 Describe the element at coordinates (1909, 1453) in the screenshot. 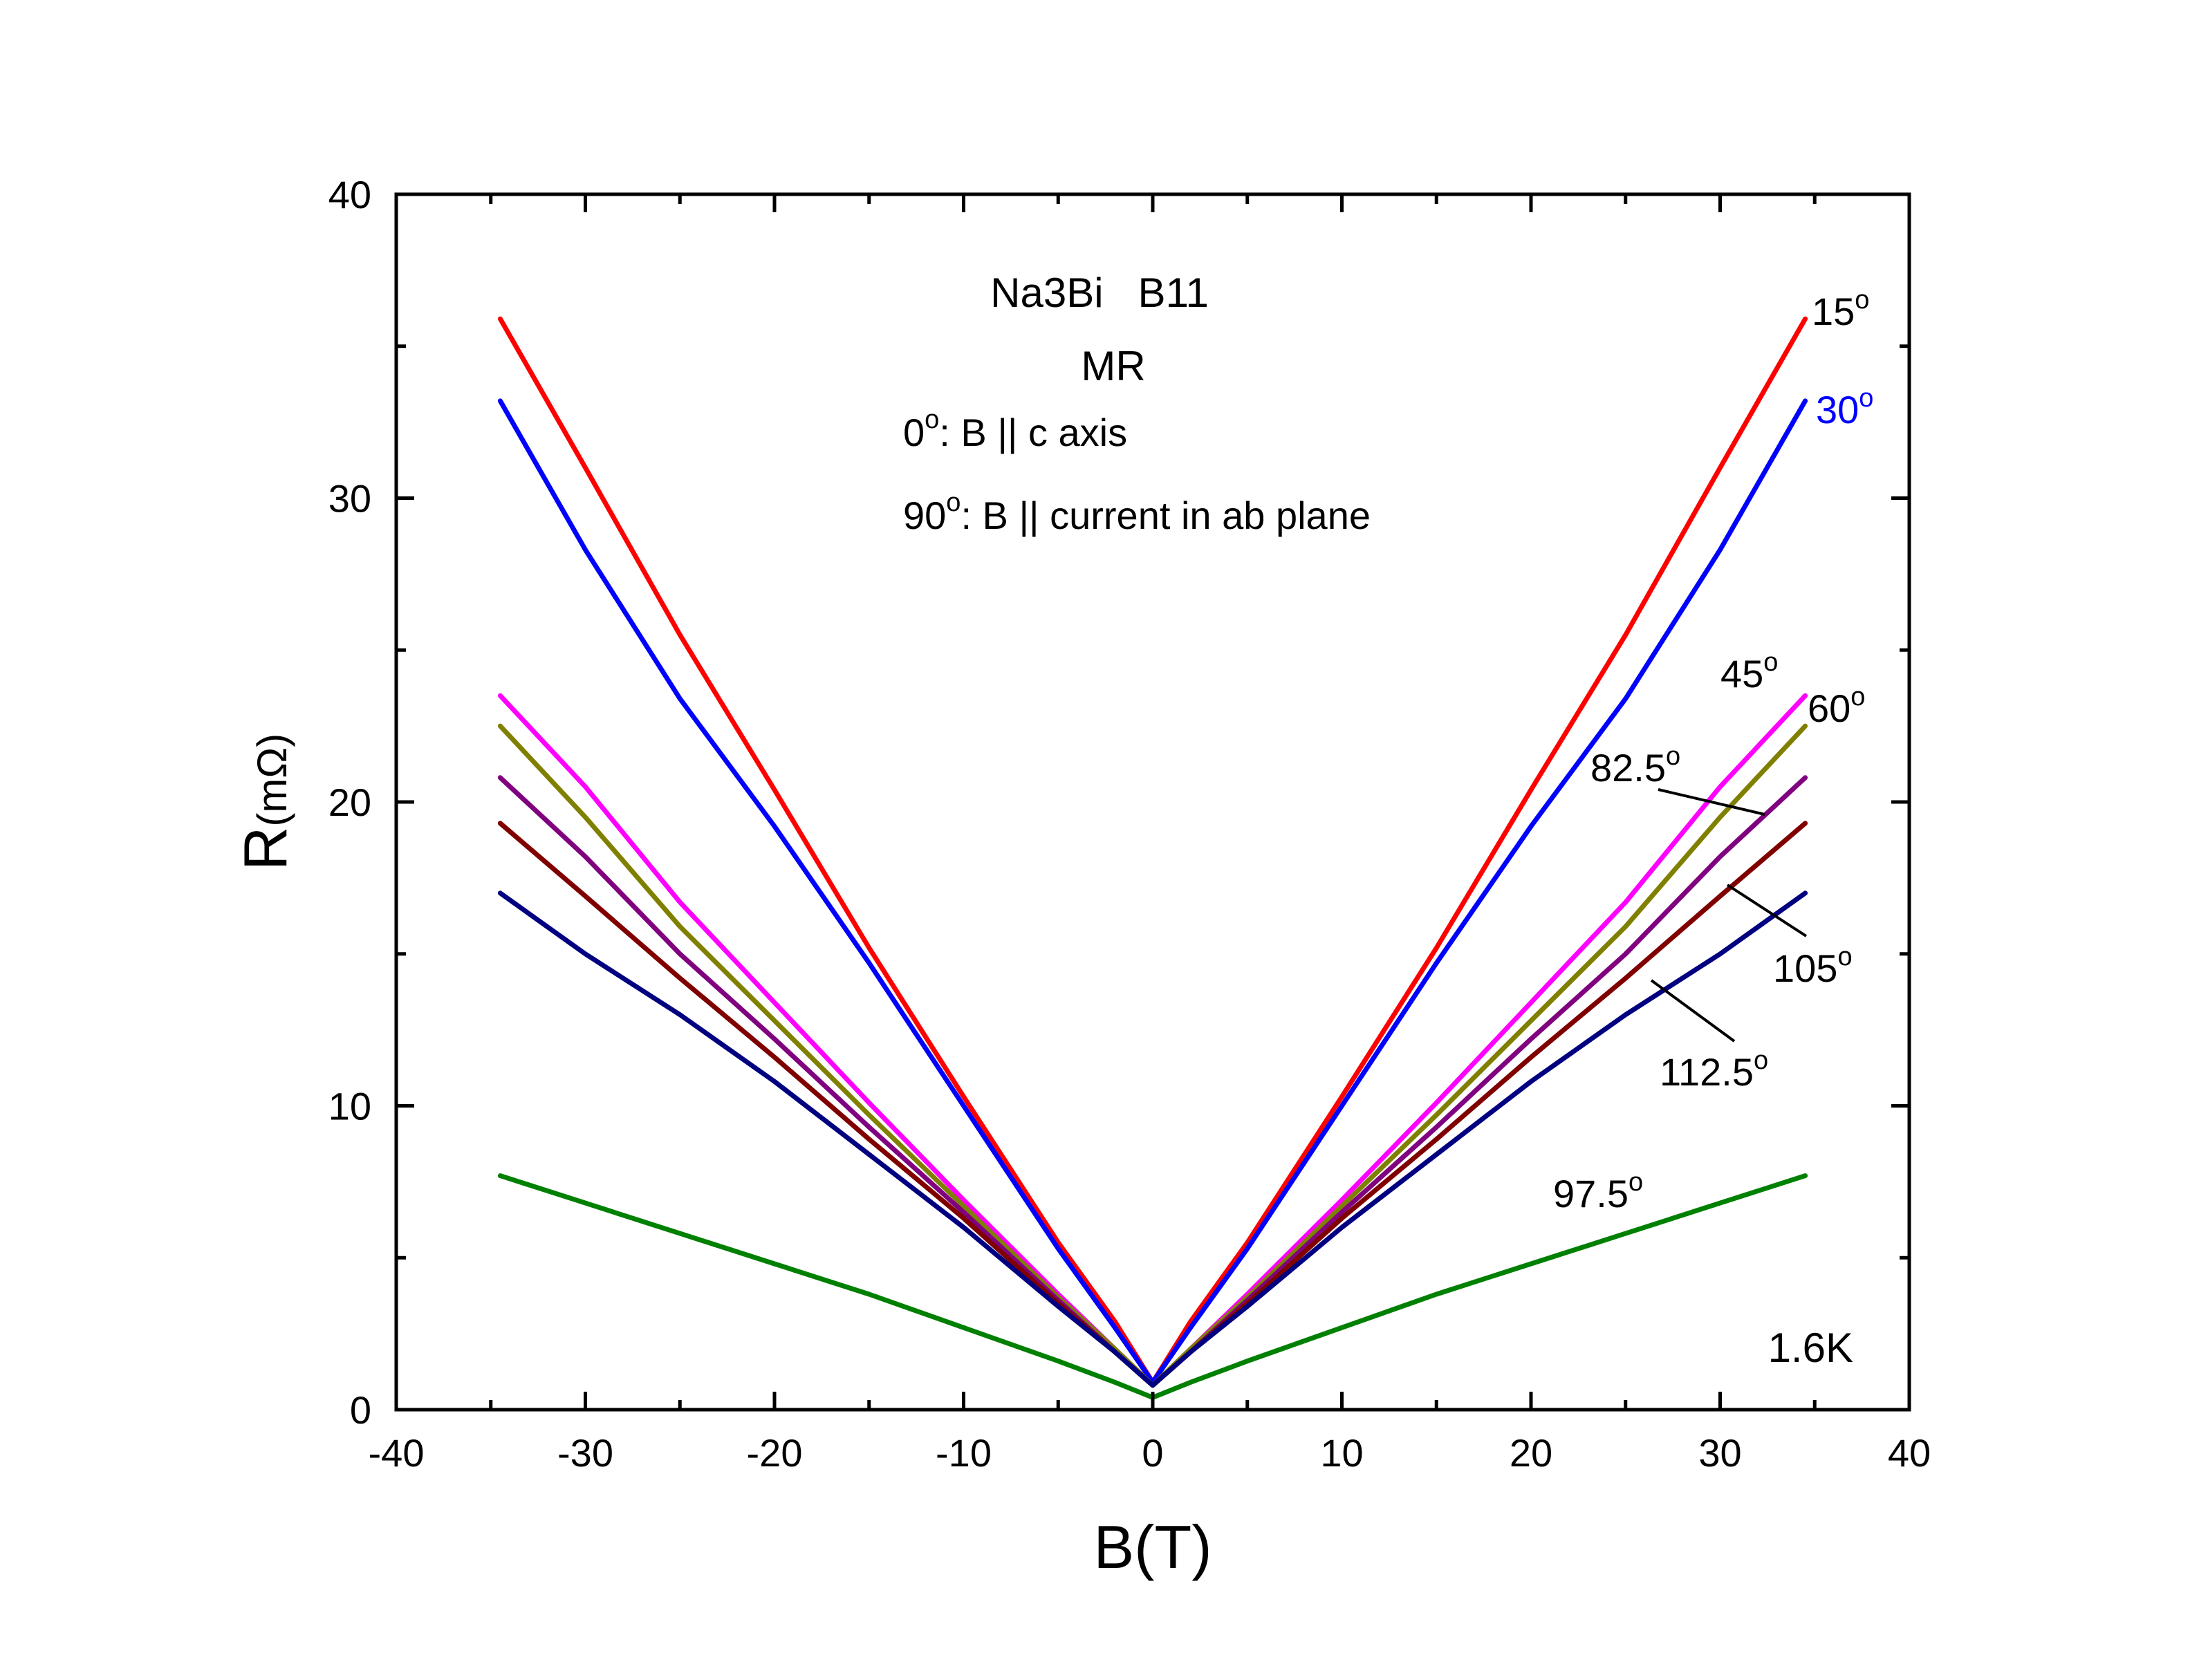

I see `x-tick-label: 40` at that location.